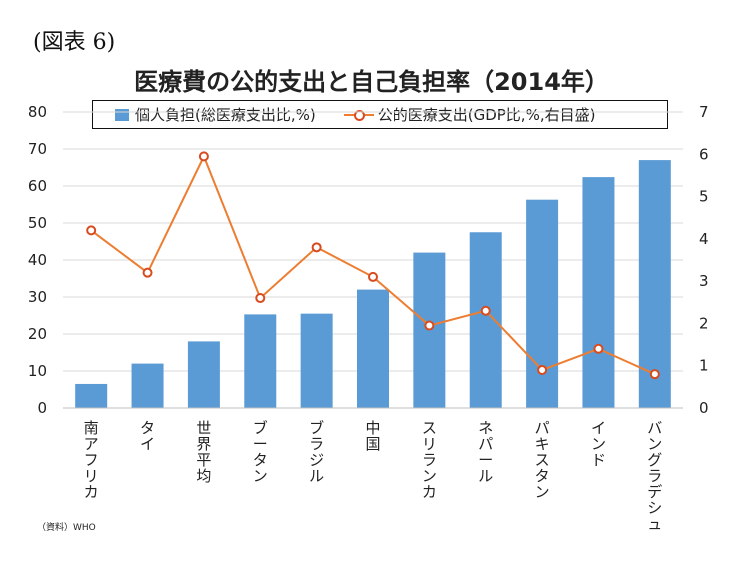 The image size is (743, 561). I want to click on y-right-tick-label: 4, so click(704, 239).